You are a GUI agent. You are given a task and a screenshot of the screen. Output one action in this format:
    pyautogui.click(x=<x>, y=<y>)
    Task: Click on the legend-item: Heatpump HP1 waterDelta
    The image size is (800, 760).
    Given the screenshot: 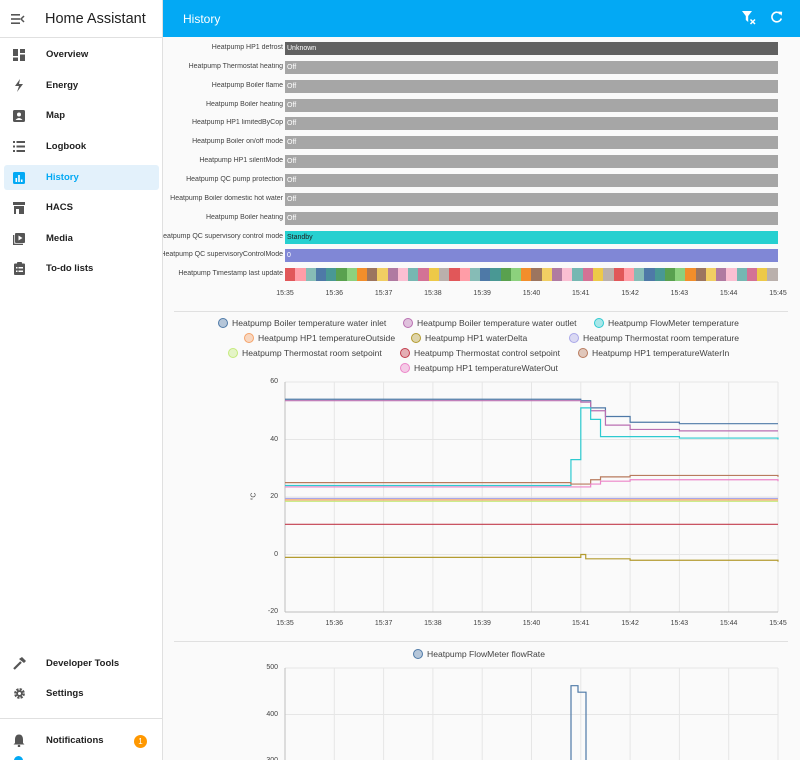 What is the action you would take?
    pyautogui.click(x=469, y=338)
    